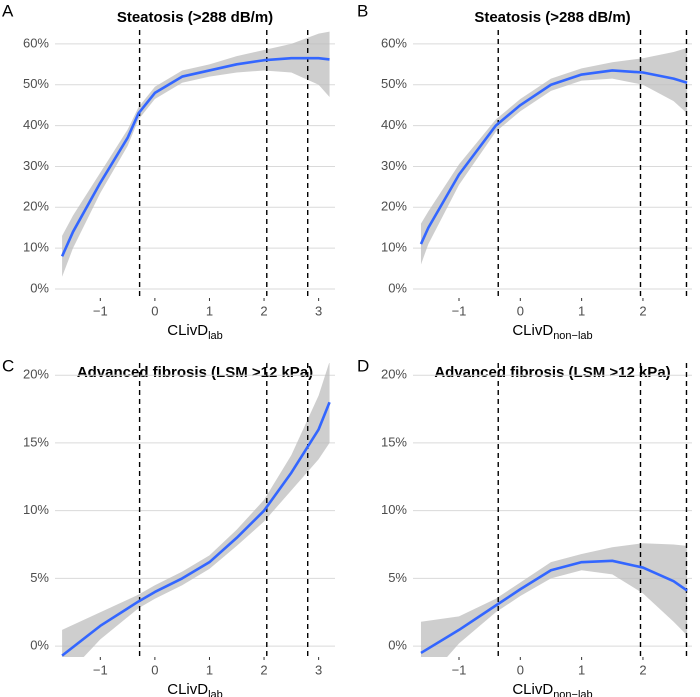 This screenshot has height=697, width=700. What do you see at coordinates (362, 10) in the screenshot?
I see `panel-letter: B` at bounding box center [362, 10].